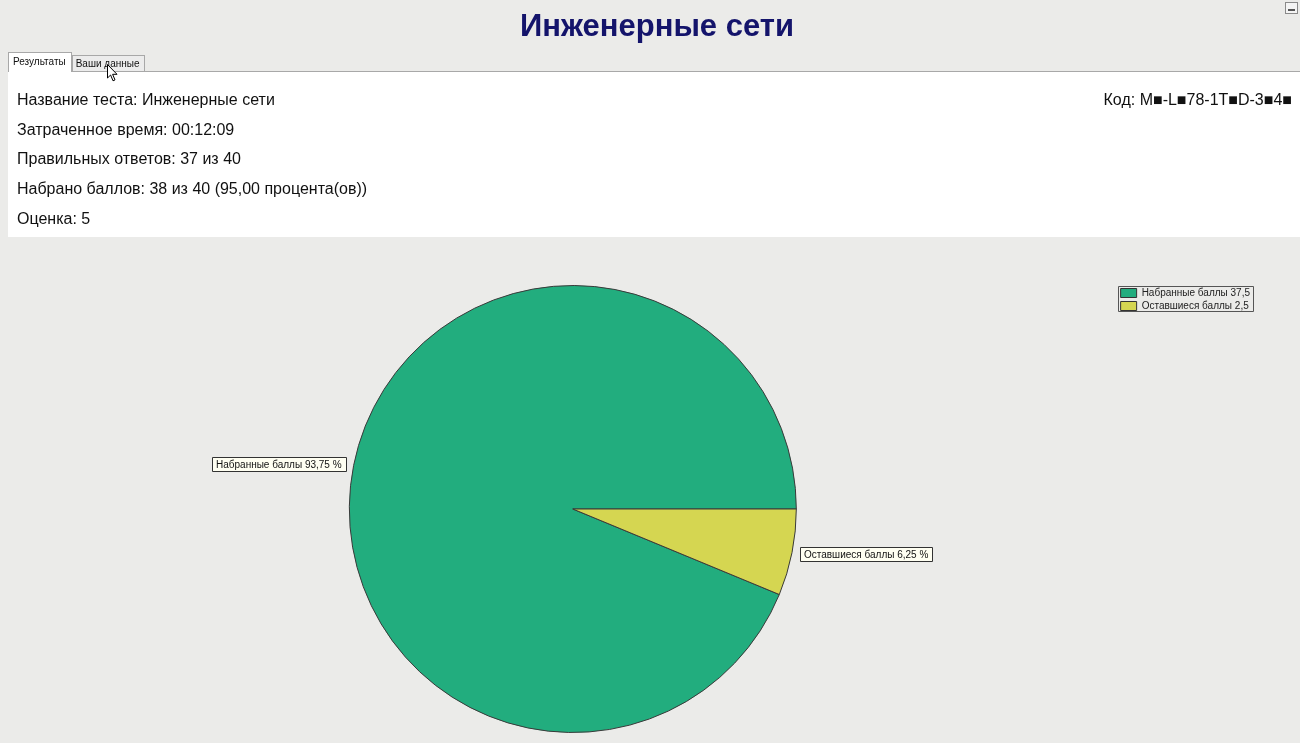 This screenshot has height=743, width=1300. I want to click on legend-label: Оставшиеся баллы 2,5, so click(1195, 305).